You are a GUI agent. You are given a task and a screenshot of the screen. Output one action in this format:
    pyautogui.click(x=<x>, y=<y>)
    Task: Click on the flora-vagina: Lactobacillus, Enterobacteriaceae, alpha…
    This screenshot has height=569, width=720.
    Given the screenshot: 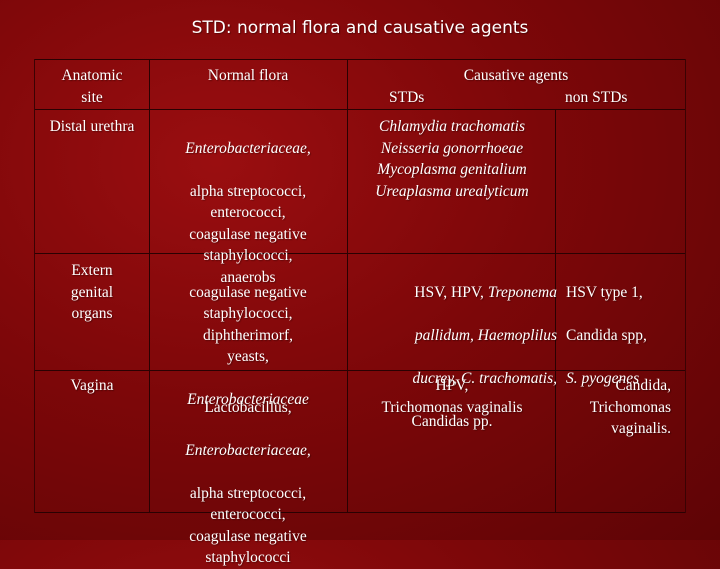 What is the action you would take?
    pyautogui.click(x=248, y=472)
    